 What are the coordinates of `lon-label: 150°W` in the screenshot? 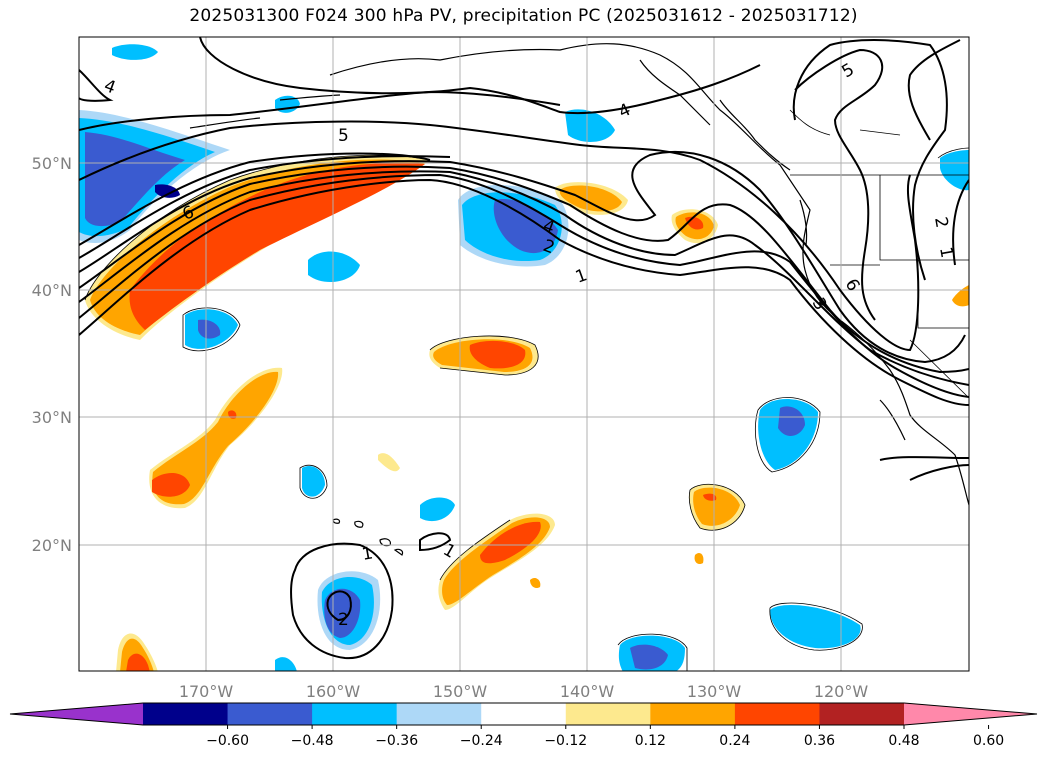 It's located at (460, 691).